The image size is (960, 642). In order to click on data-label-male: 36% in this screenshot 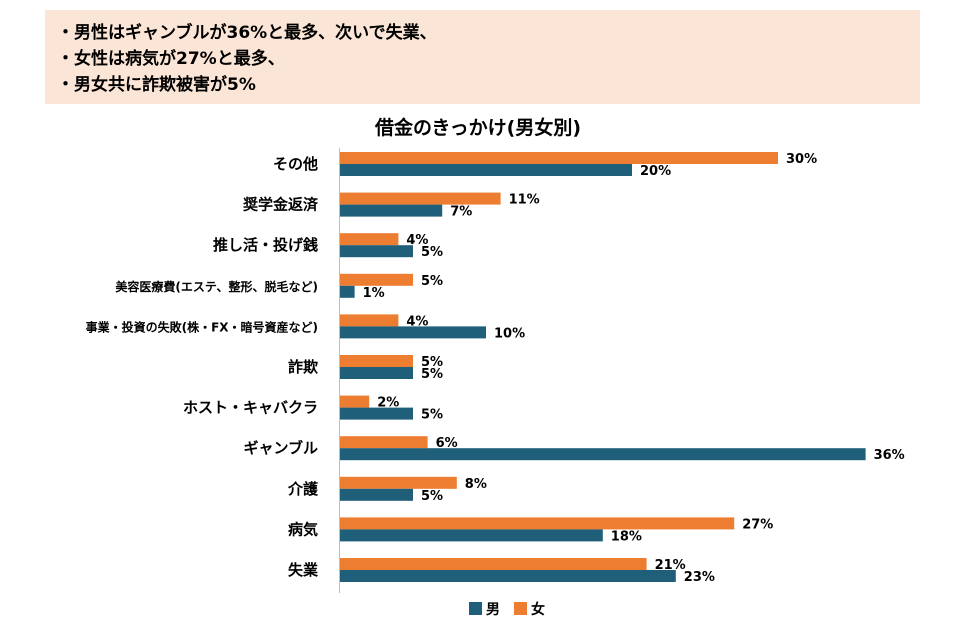, I will do `click(889, 455)`.